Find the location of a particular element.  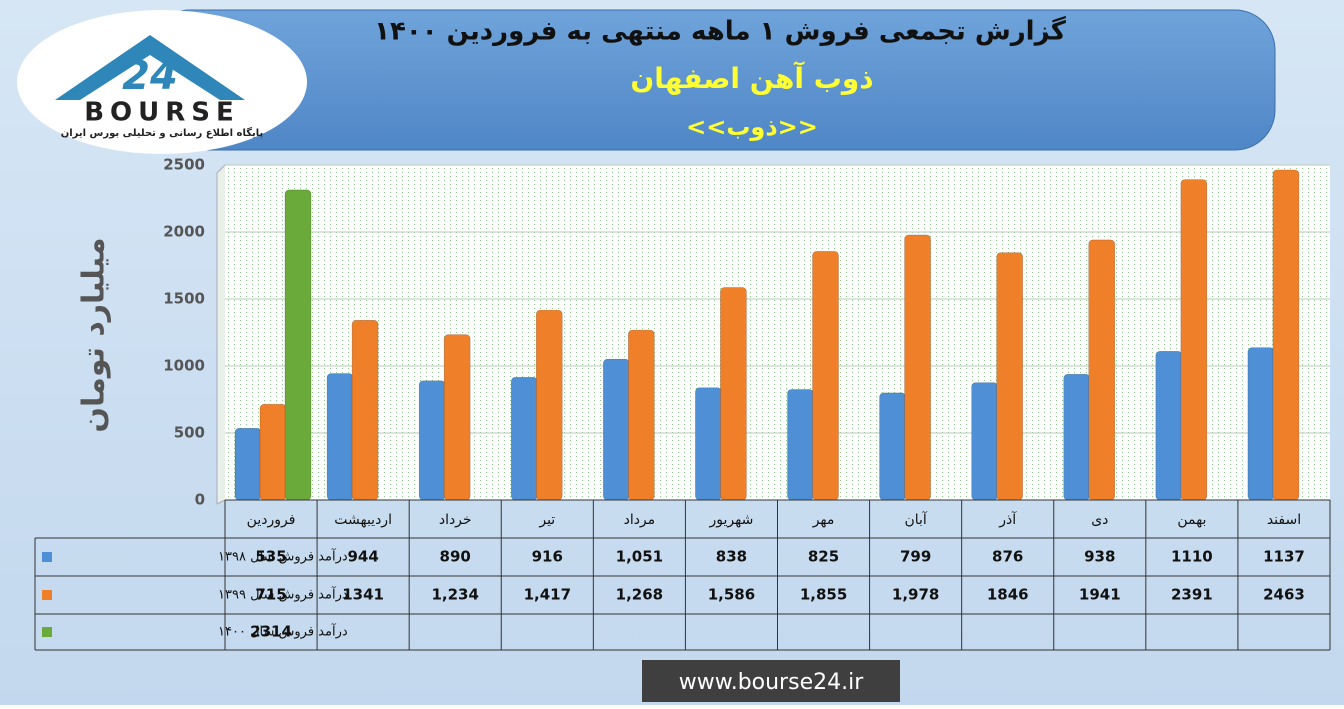

x-tick-label: مهر is located at coordinates (823, 520).